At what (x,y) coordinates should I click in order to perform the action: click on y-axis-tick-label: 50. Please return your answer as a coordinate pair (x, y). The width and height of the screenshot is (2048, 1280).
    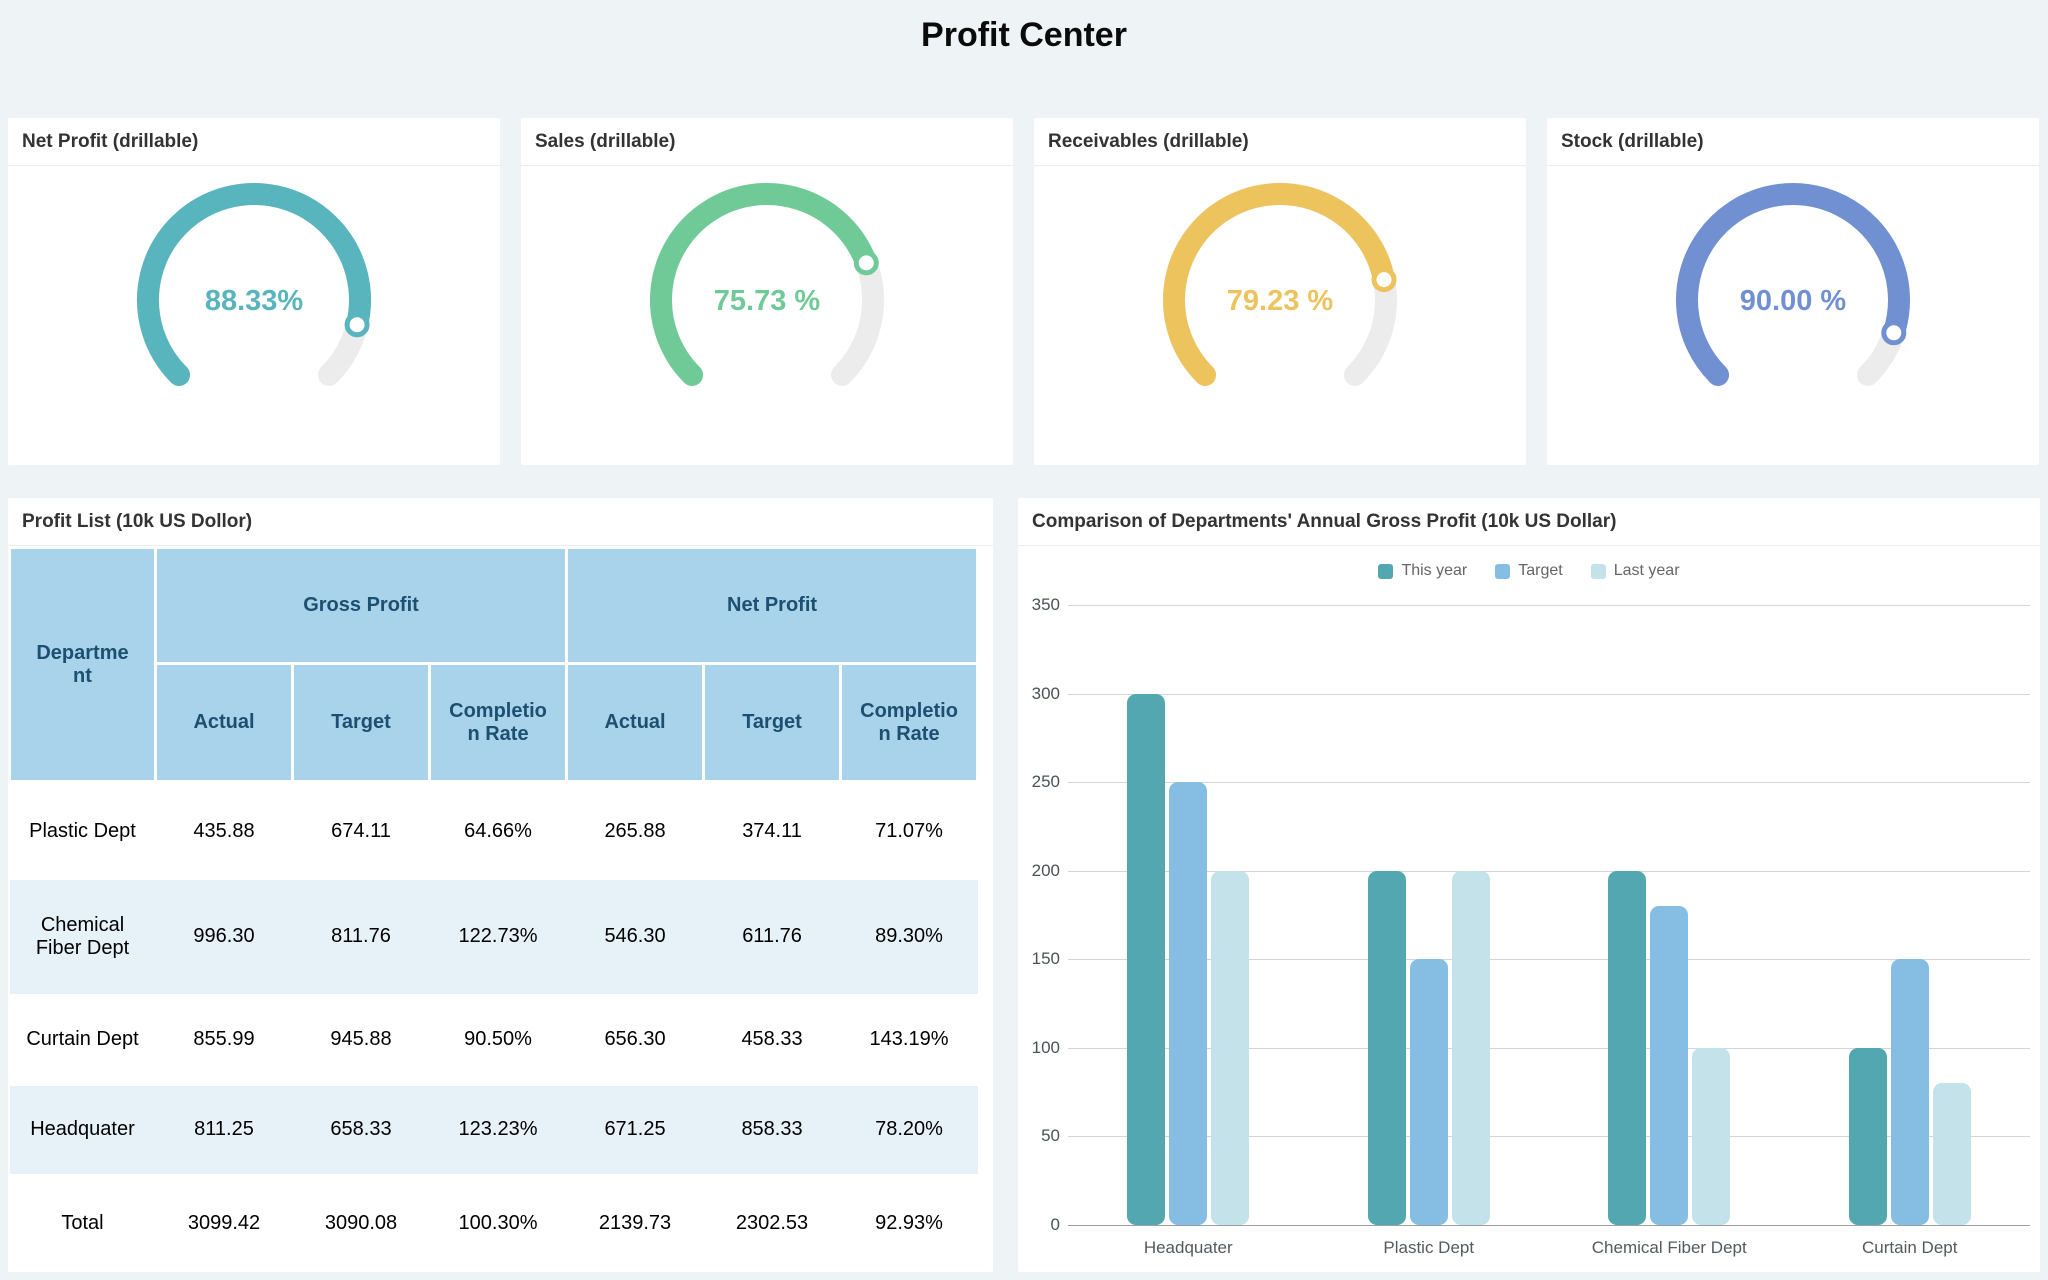
    Looking at the image, I should click on (1050, 1136).